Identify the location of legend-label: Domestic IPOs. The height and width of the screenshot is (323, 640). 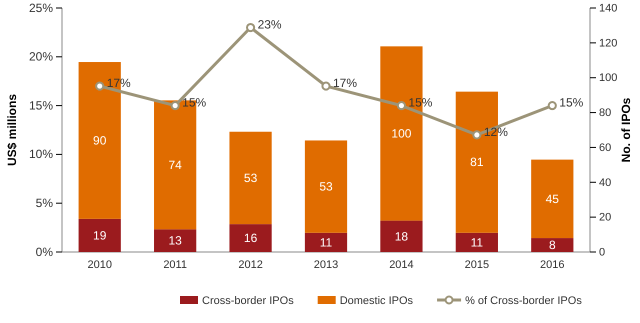
(377, 301).